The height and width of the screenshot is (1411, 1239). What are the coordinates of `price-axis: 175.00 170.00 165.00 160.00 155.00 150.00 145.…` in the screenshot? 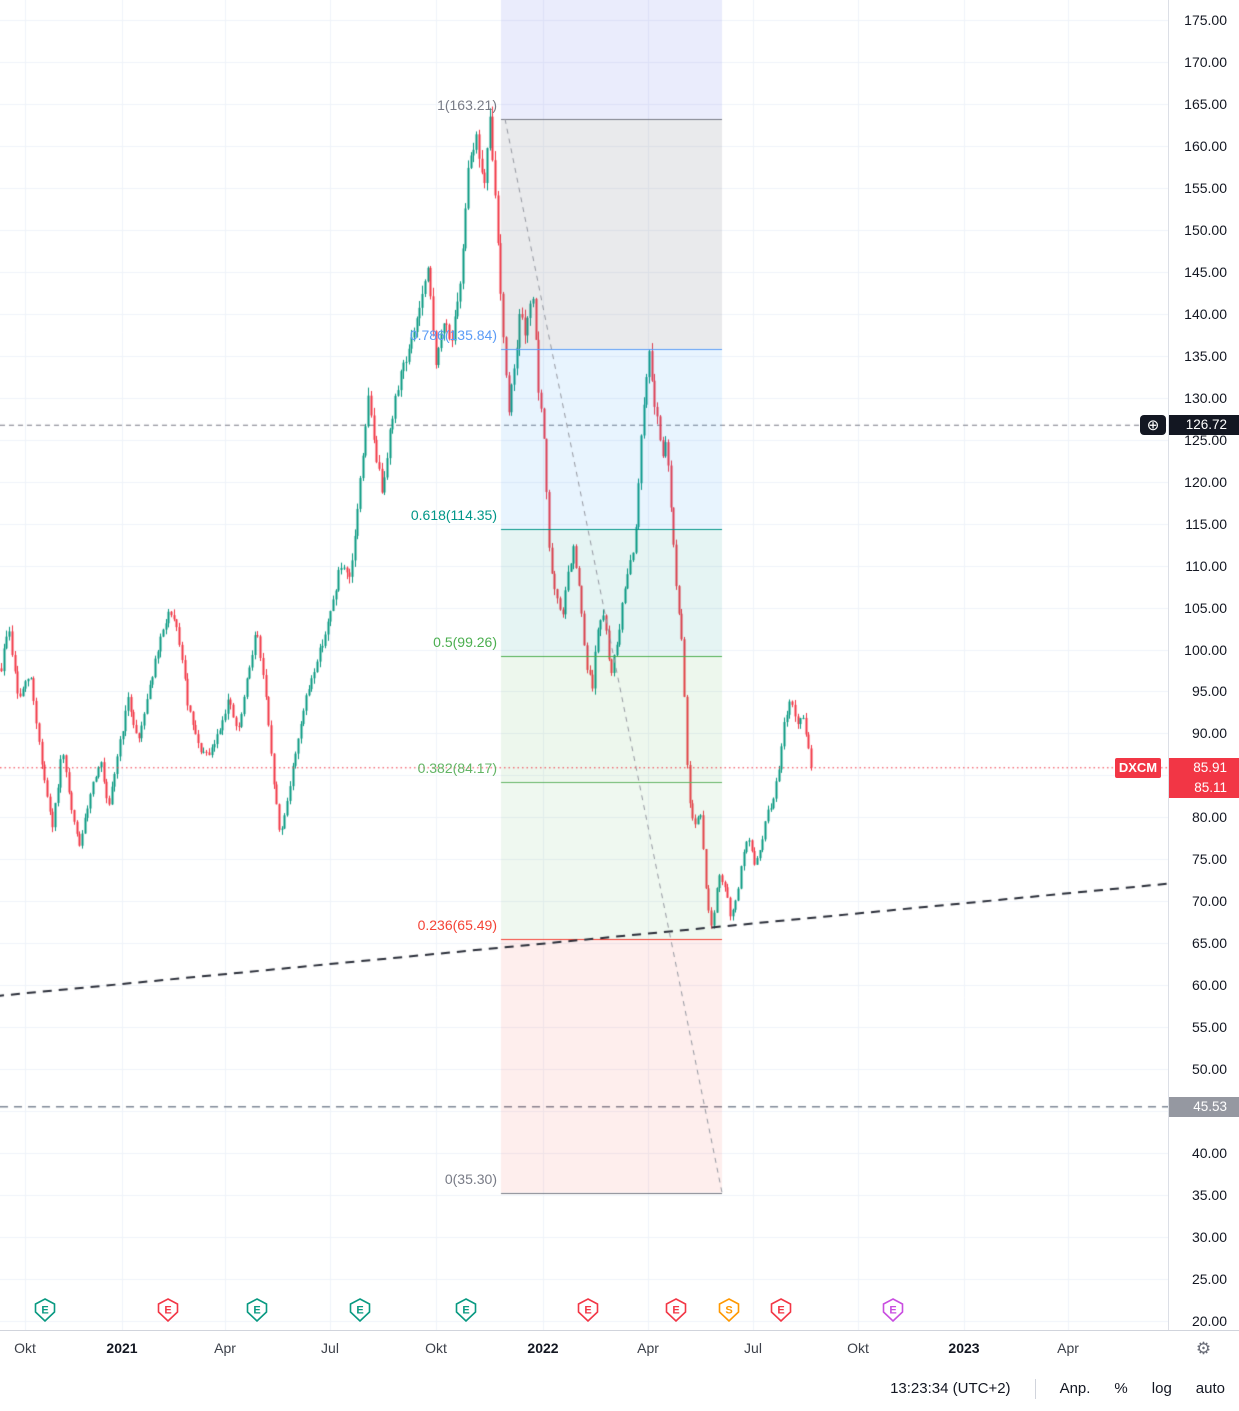 It's located at (1203, 665).